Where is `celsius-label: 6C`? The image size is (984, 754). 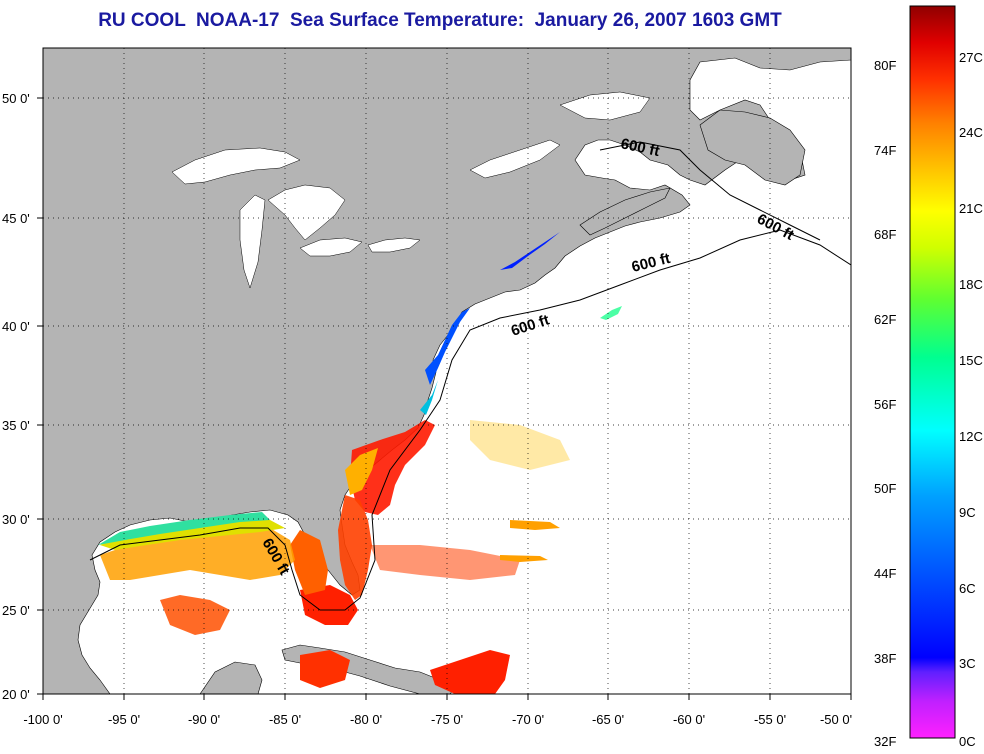
celsius-label: 6C is located at coordinates (967, 588).